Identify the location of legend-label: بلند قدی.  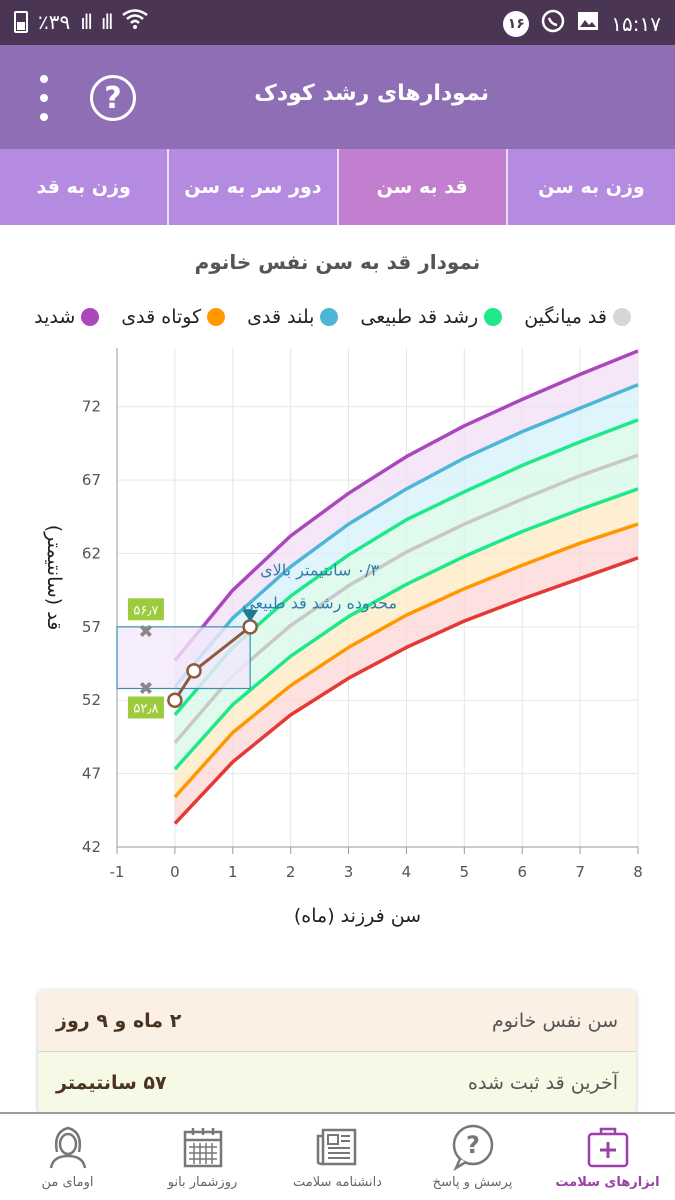
(281, 317).